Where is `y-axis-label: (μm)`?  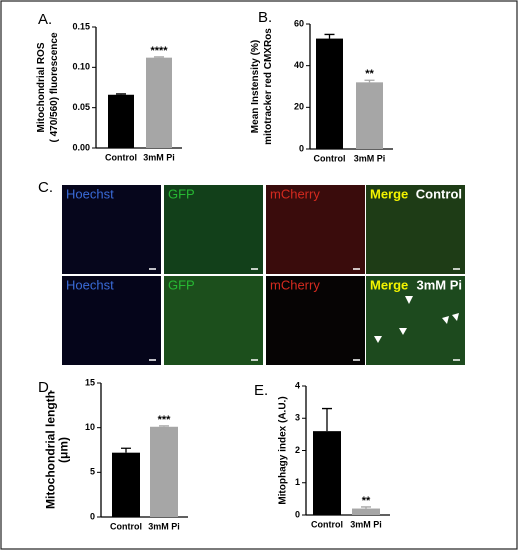
y-axis-label: (μm) is located at coordinates (64, 450).